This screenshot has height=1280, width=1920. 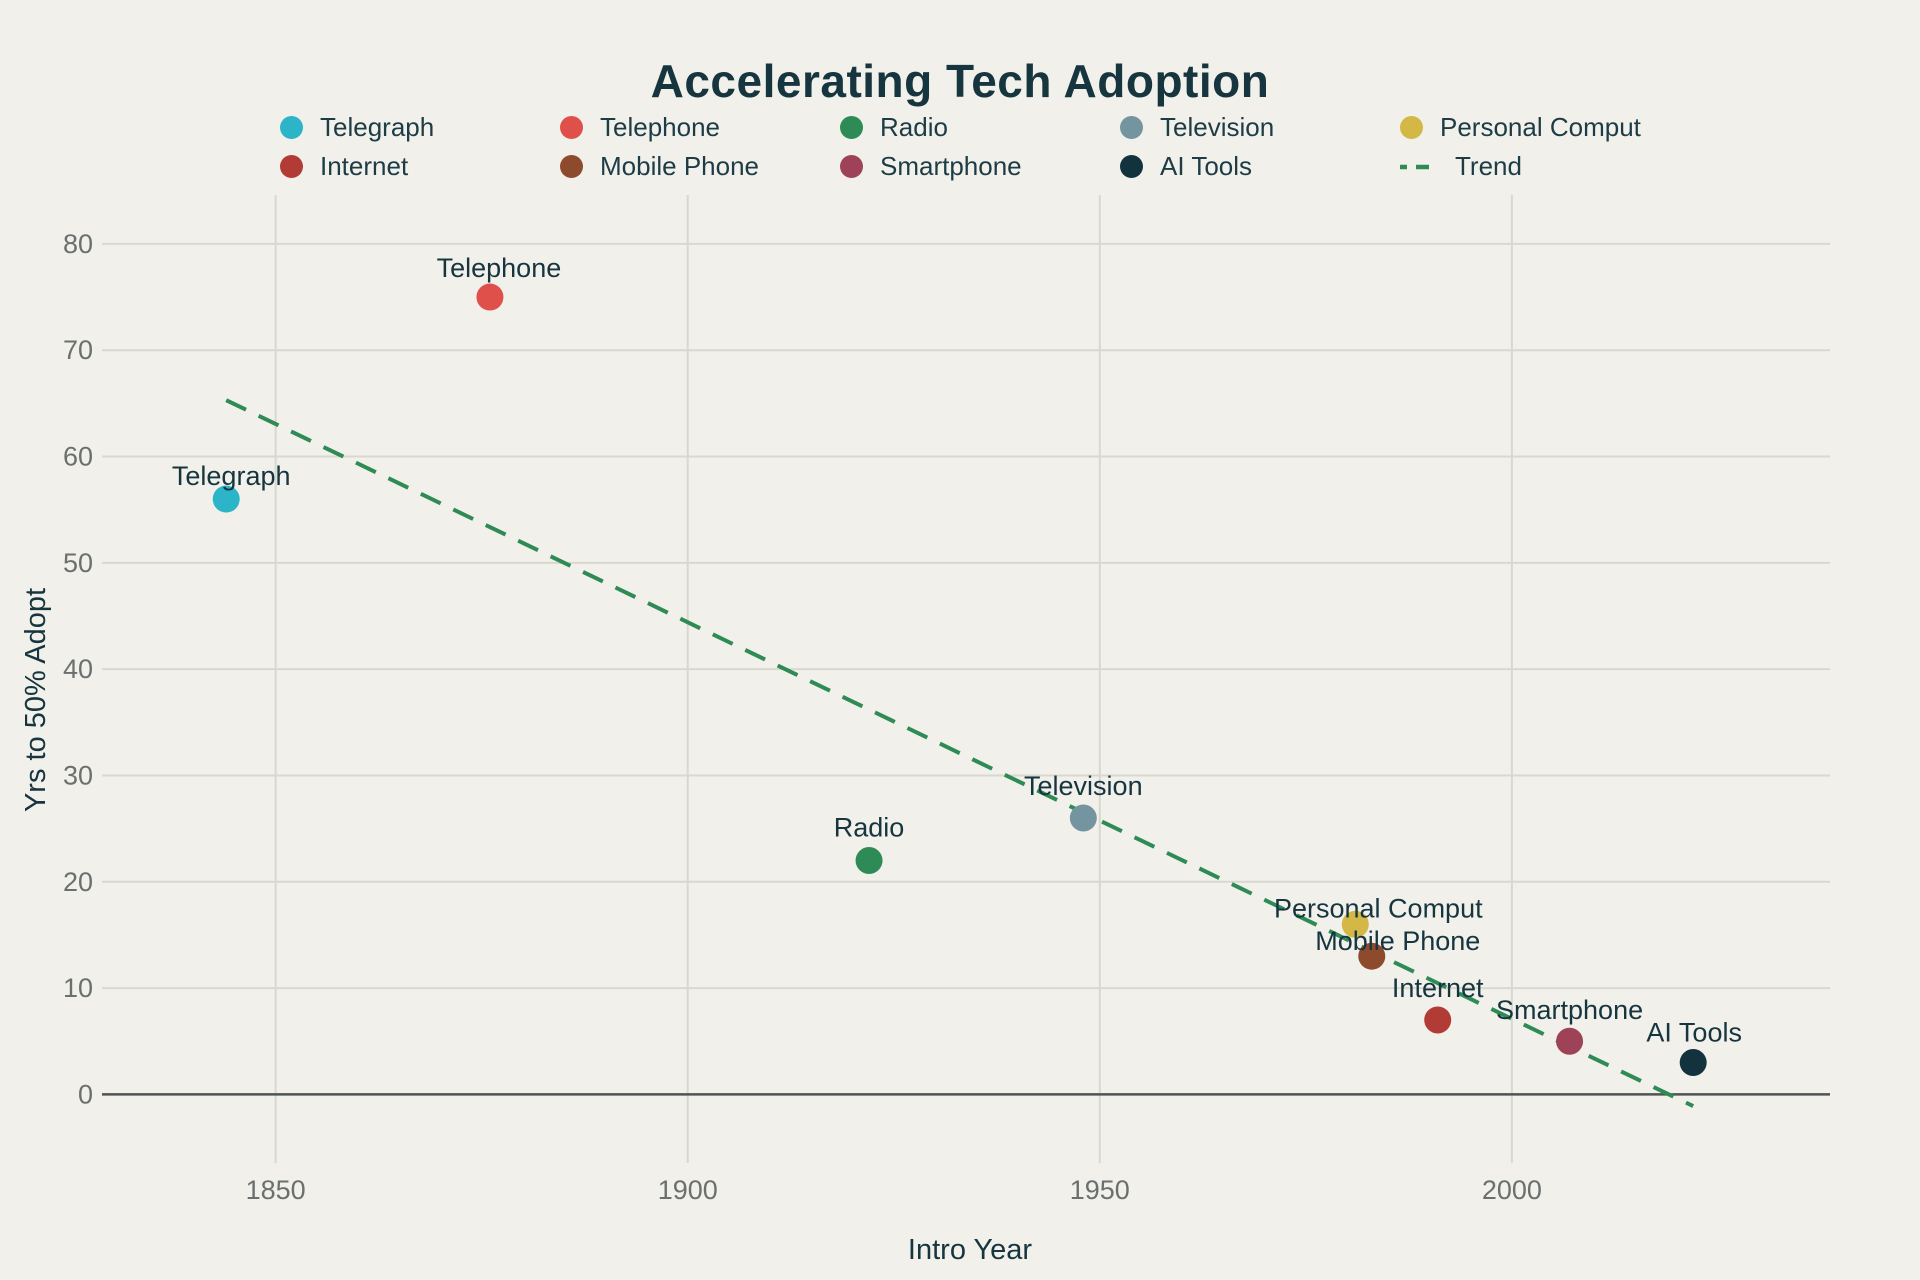 I want to click on legend-label: Trend, so click(x=1488, y=165).